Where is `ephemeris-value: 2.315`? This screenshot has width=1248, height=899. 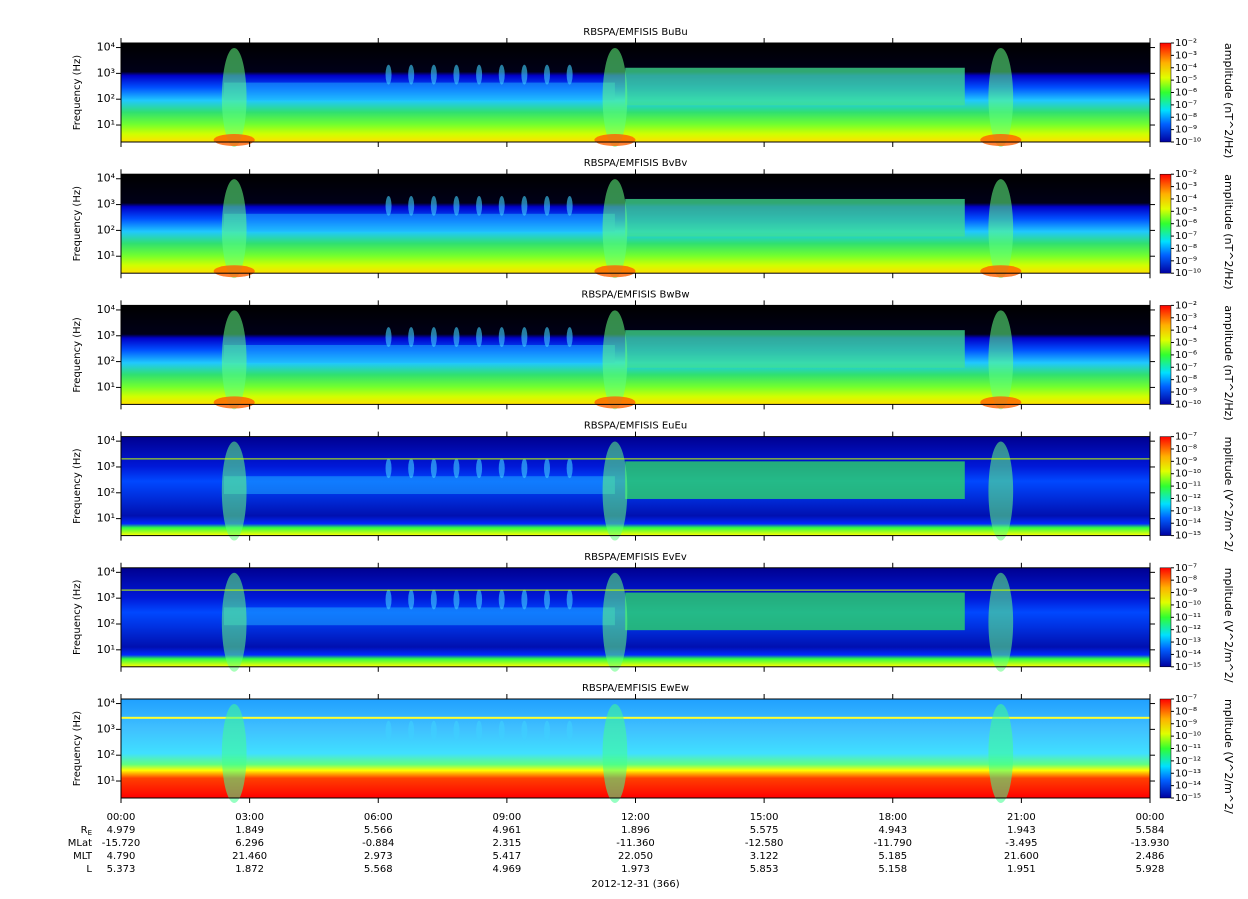
ephemeris-value: 2.315 is located at coordinates (507, 843).